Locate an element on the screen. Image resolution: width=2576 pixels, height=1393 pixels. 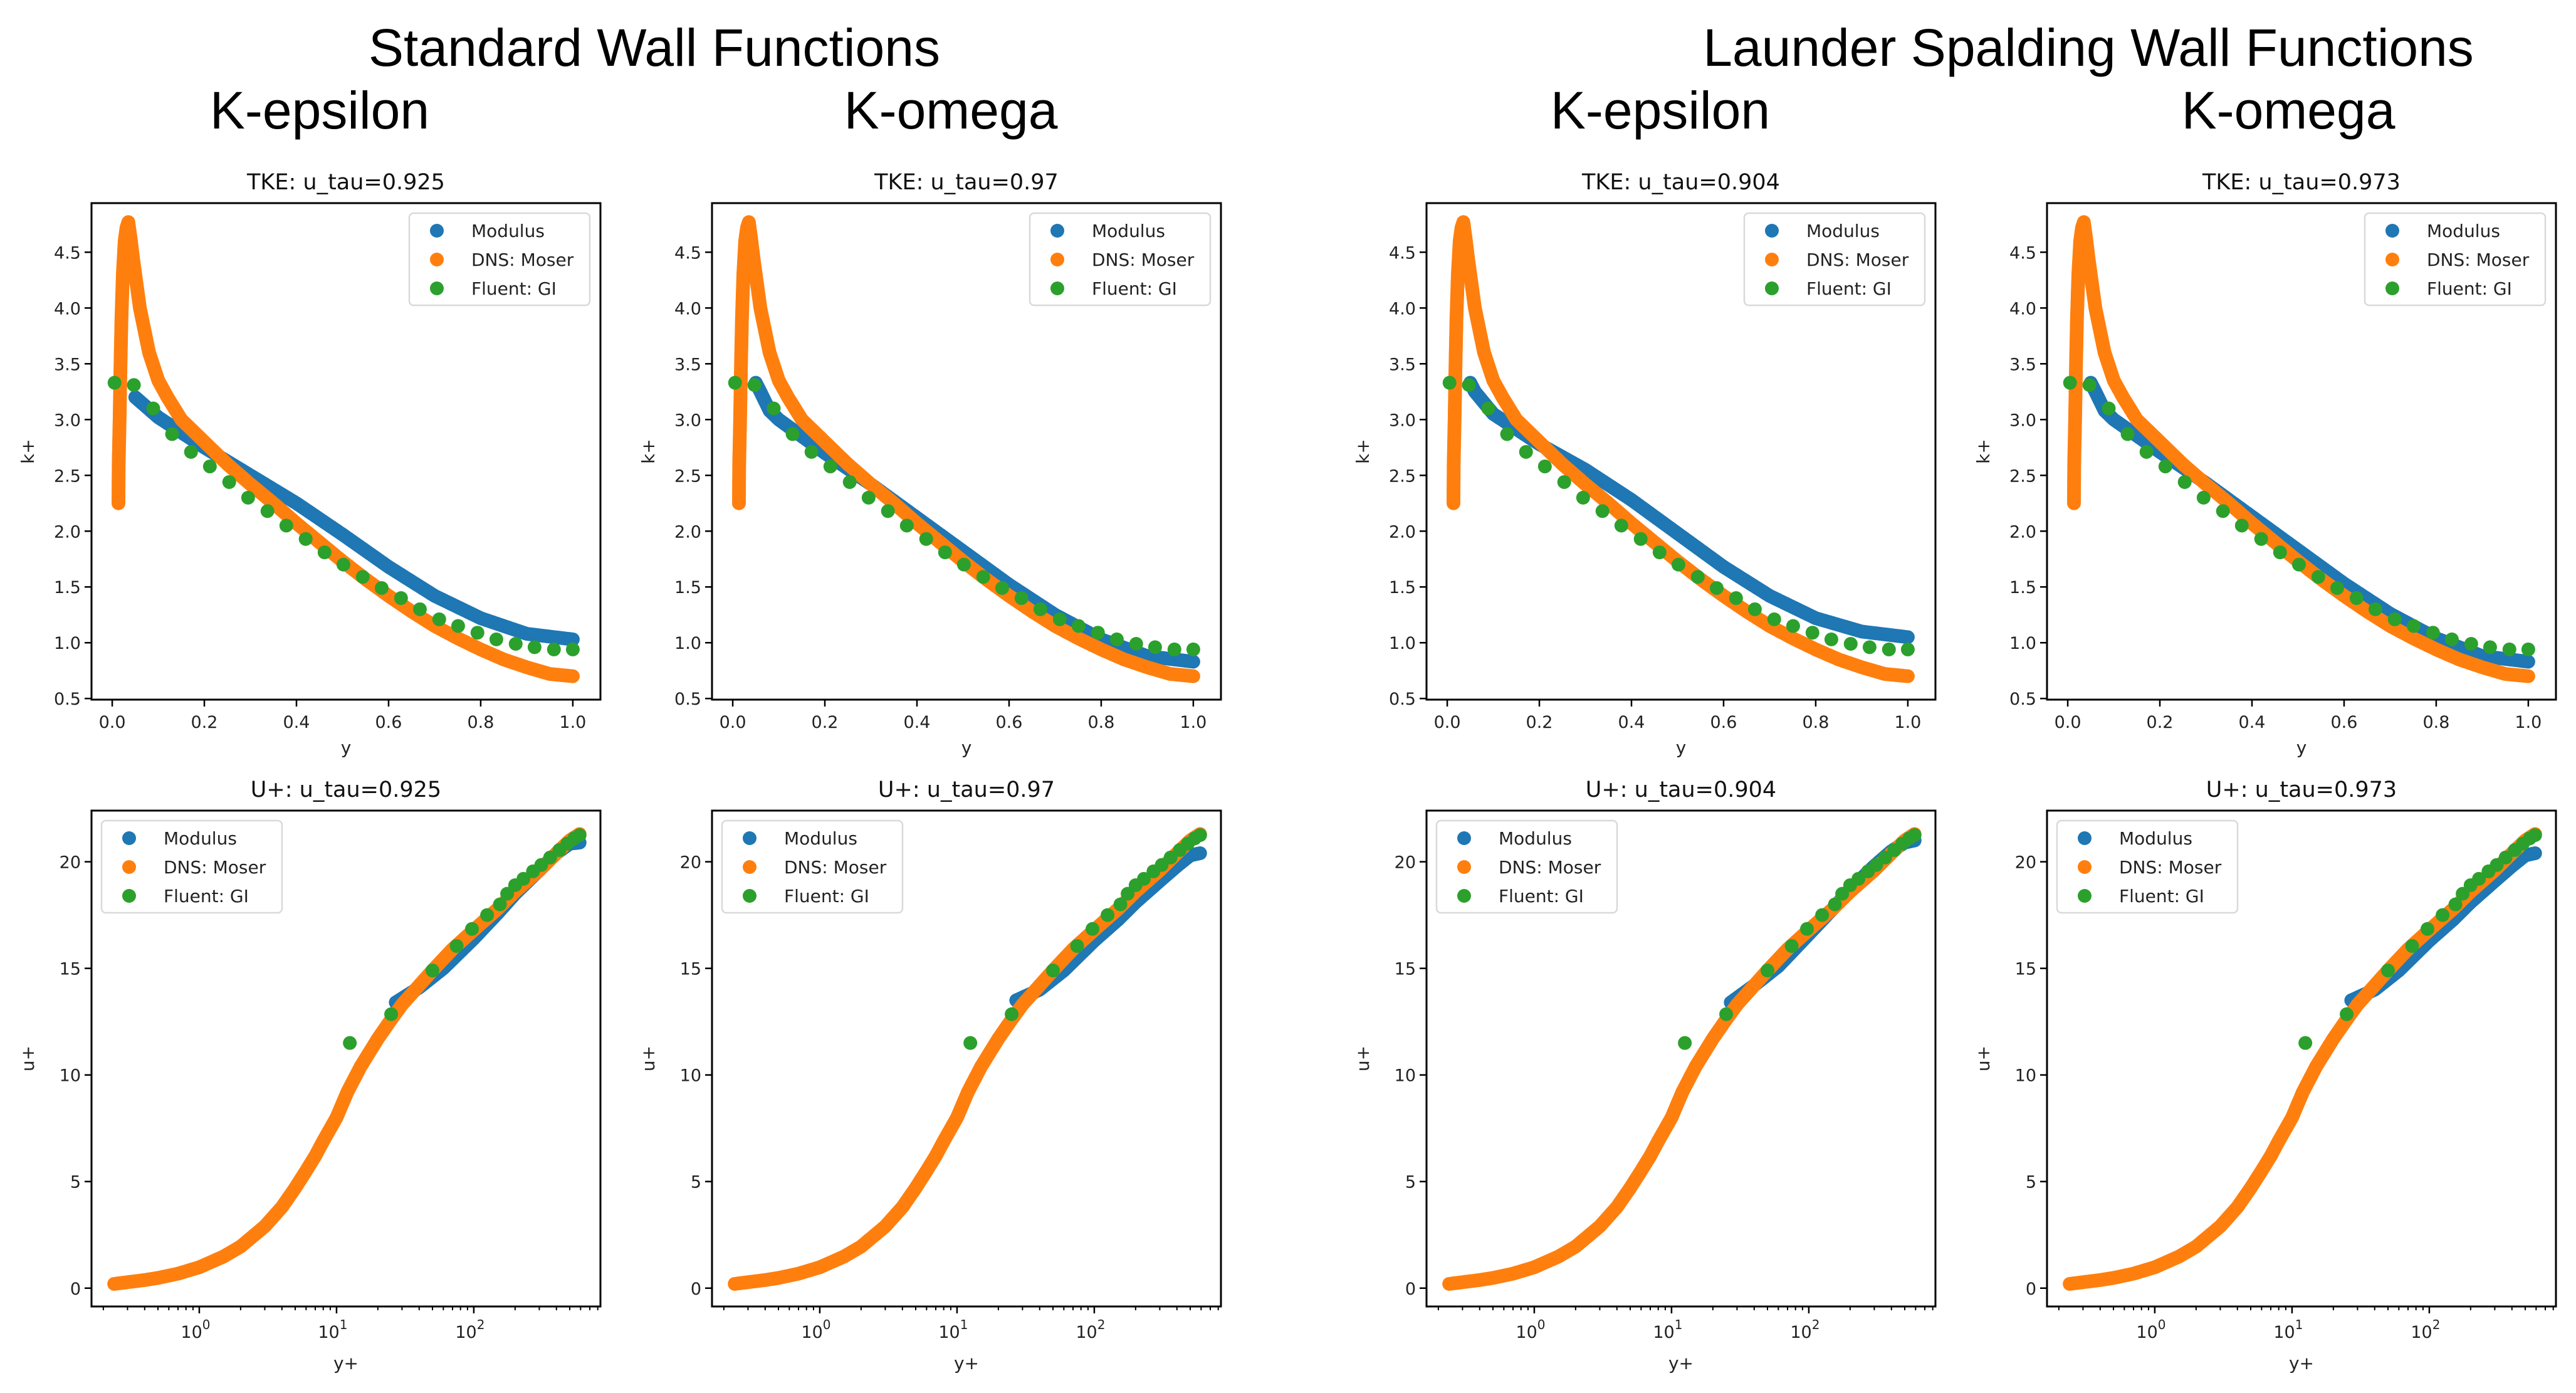
x-tick-exponent: 0 is located at coordinates (1541, 1324).